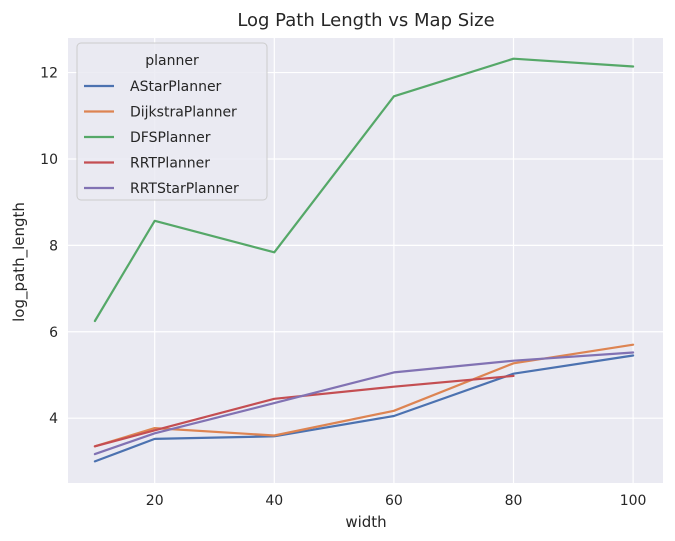 This screenshot has width=675, height=541. I want to click on y-tick-label: 10, so click(49, 160).